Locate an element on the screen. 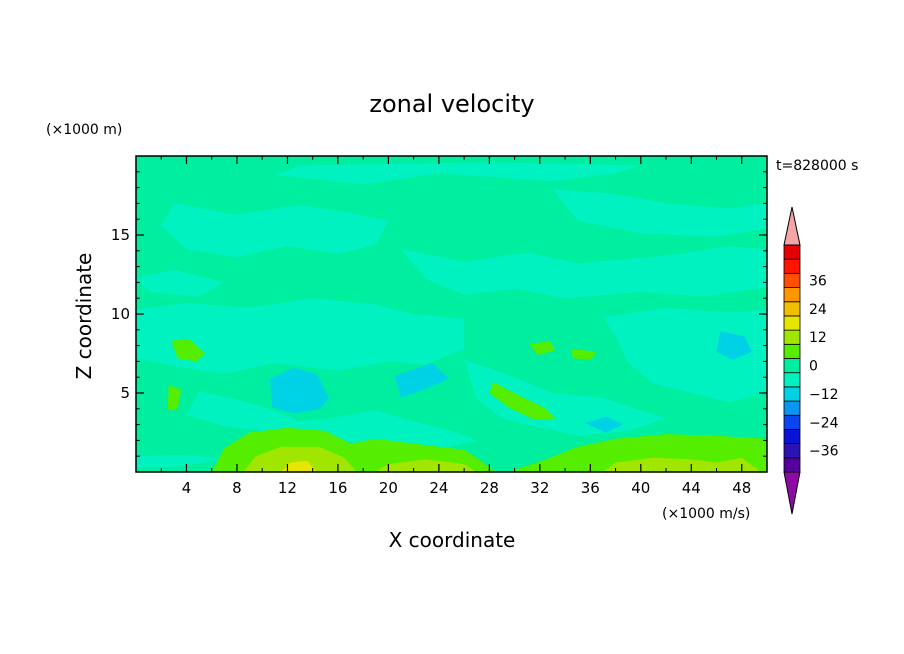 The height and width of the screenshot is (654, 904). colorbar-over-triangle is located at coordinates (792, 226).